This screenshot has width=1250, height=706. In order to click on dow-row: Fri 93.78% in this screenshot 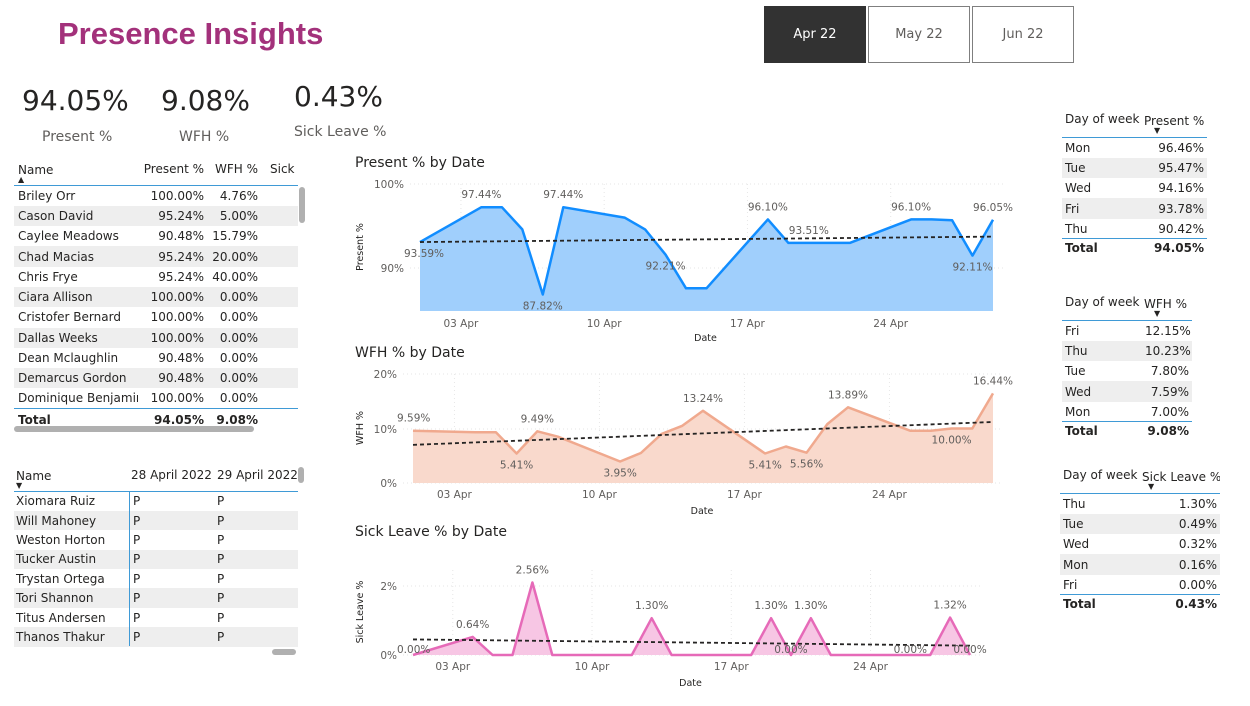, I will do `click(1134, 208)`.